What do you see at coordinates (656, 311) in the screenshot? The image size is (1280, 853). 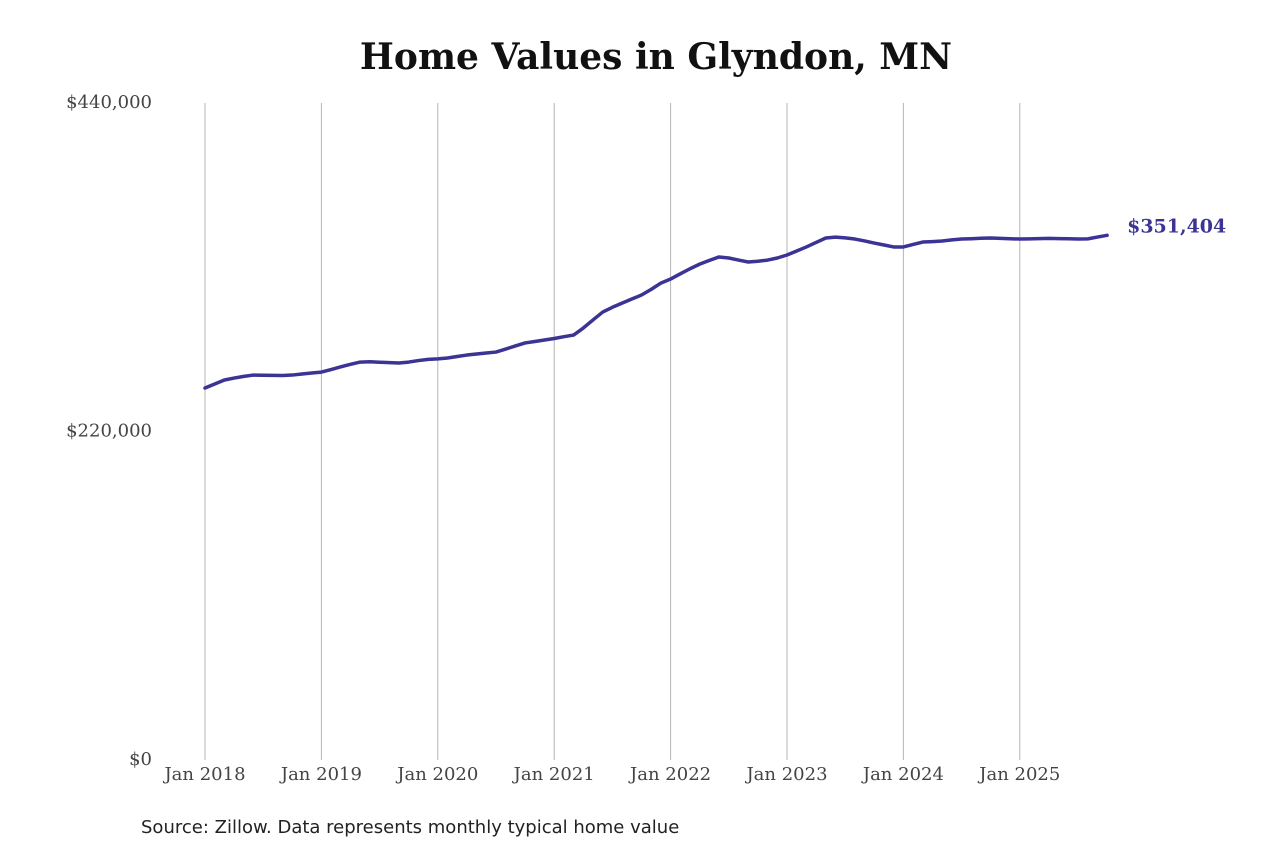 I see `line` at bounding box center [656, 311].